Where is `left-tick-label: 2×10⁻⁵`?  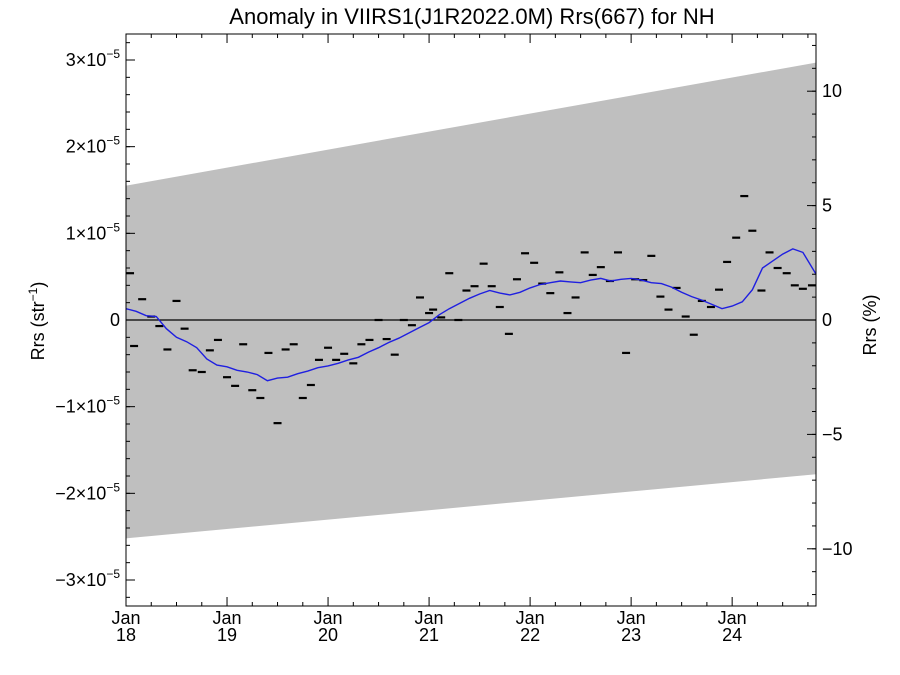 left-tick-label: 2×10⁻⁵ is located at coordinates (93, 145).